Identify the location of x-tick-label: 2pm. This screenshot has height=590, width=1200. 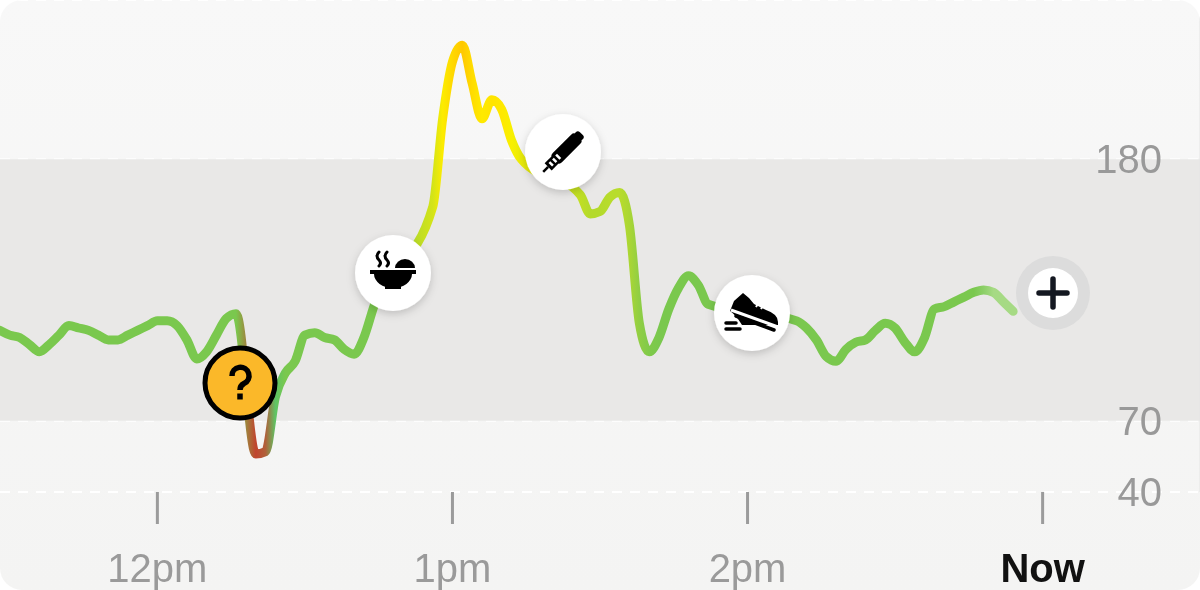
(747, 568).